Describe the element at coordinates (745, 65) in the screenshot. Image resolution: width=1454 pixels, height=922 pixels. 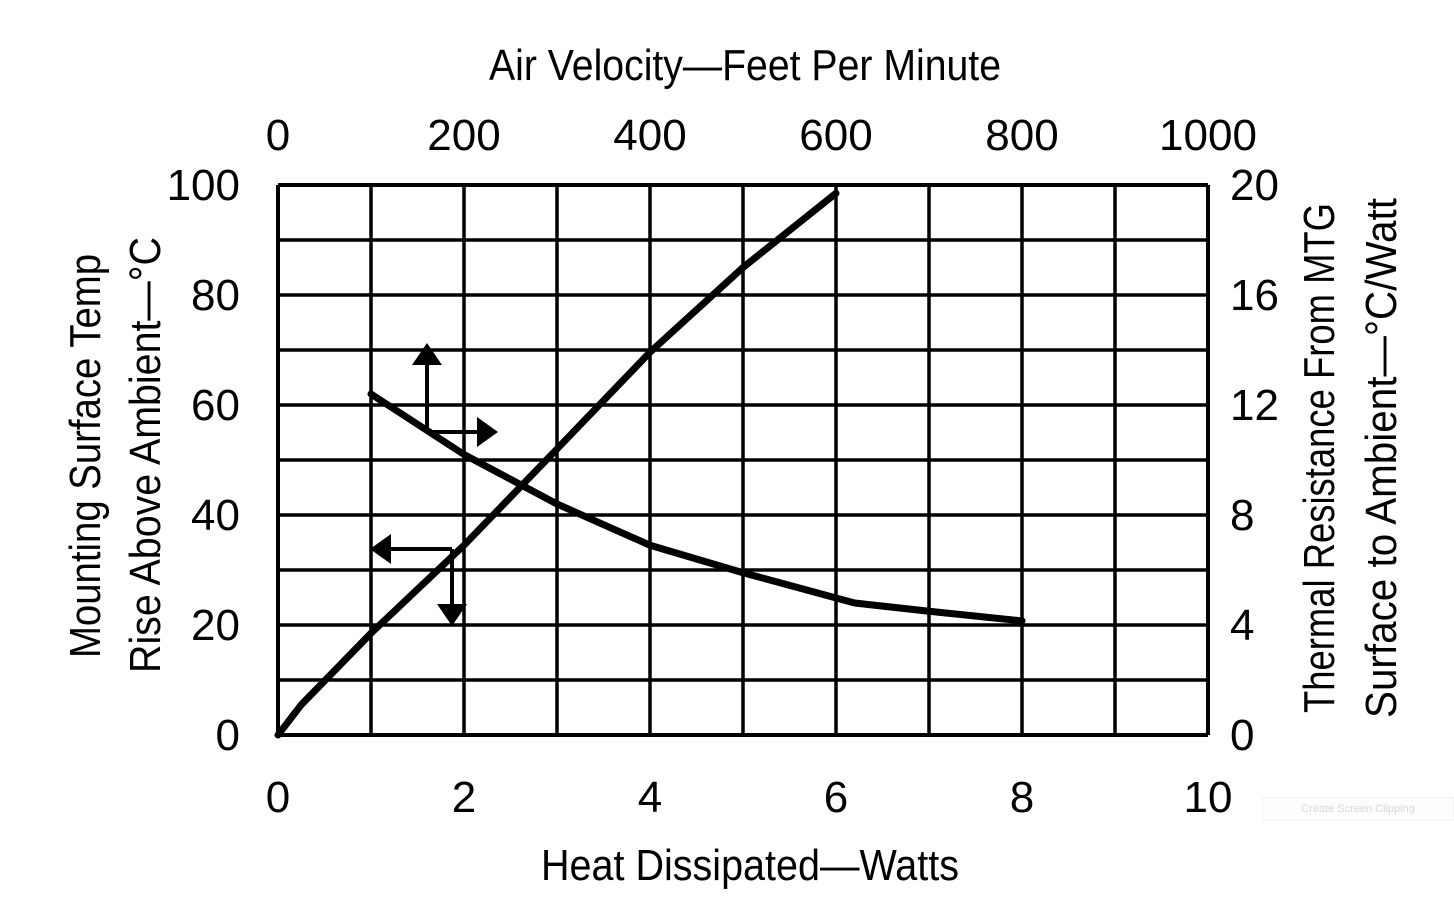
I see `top-axis-label: Air Velocity—Feet Per Minute` at that location.